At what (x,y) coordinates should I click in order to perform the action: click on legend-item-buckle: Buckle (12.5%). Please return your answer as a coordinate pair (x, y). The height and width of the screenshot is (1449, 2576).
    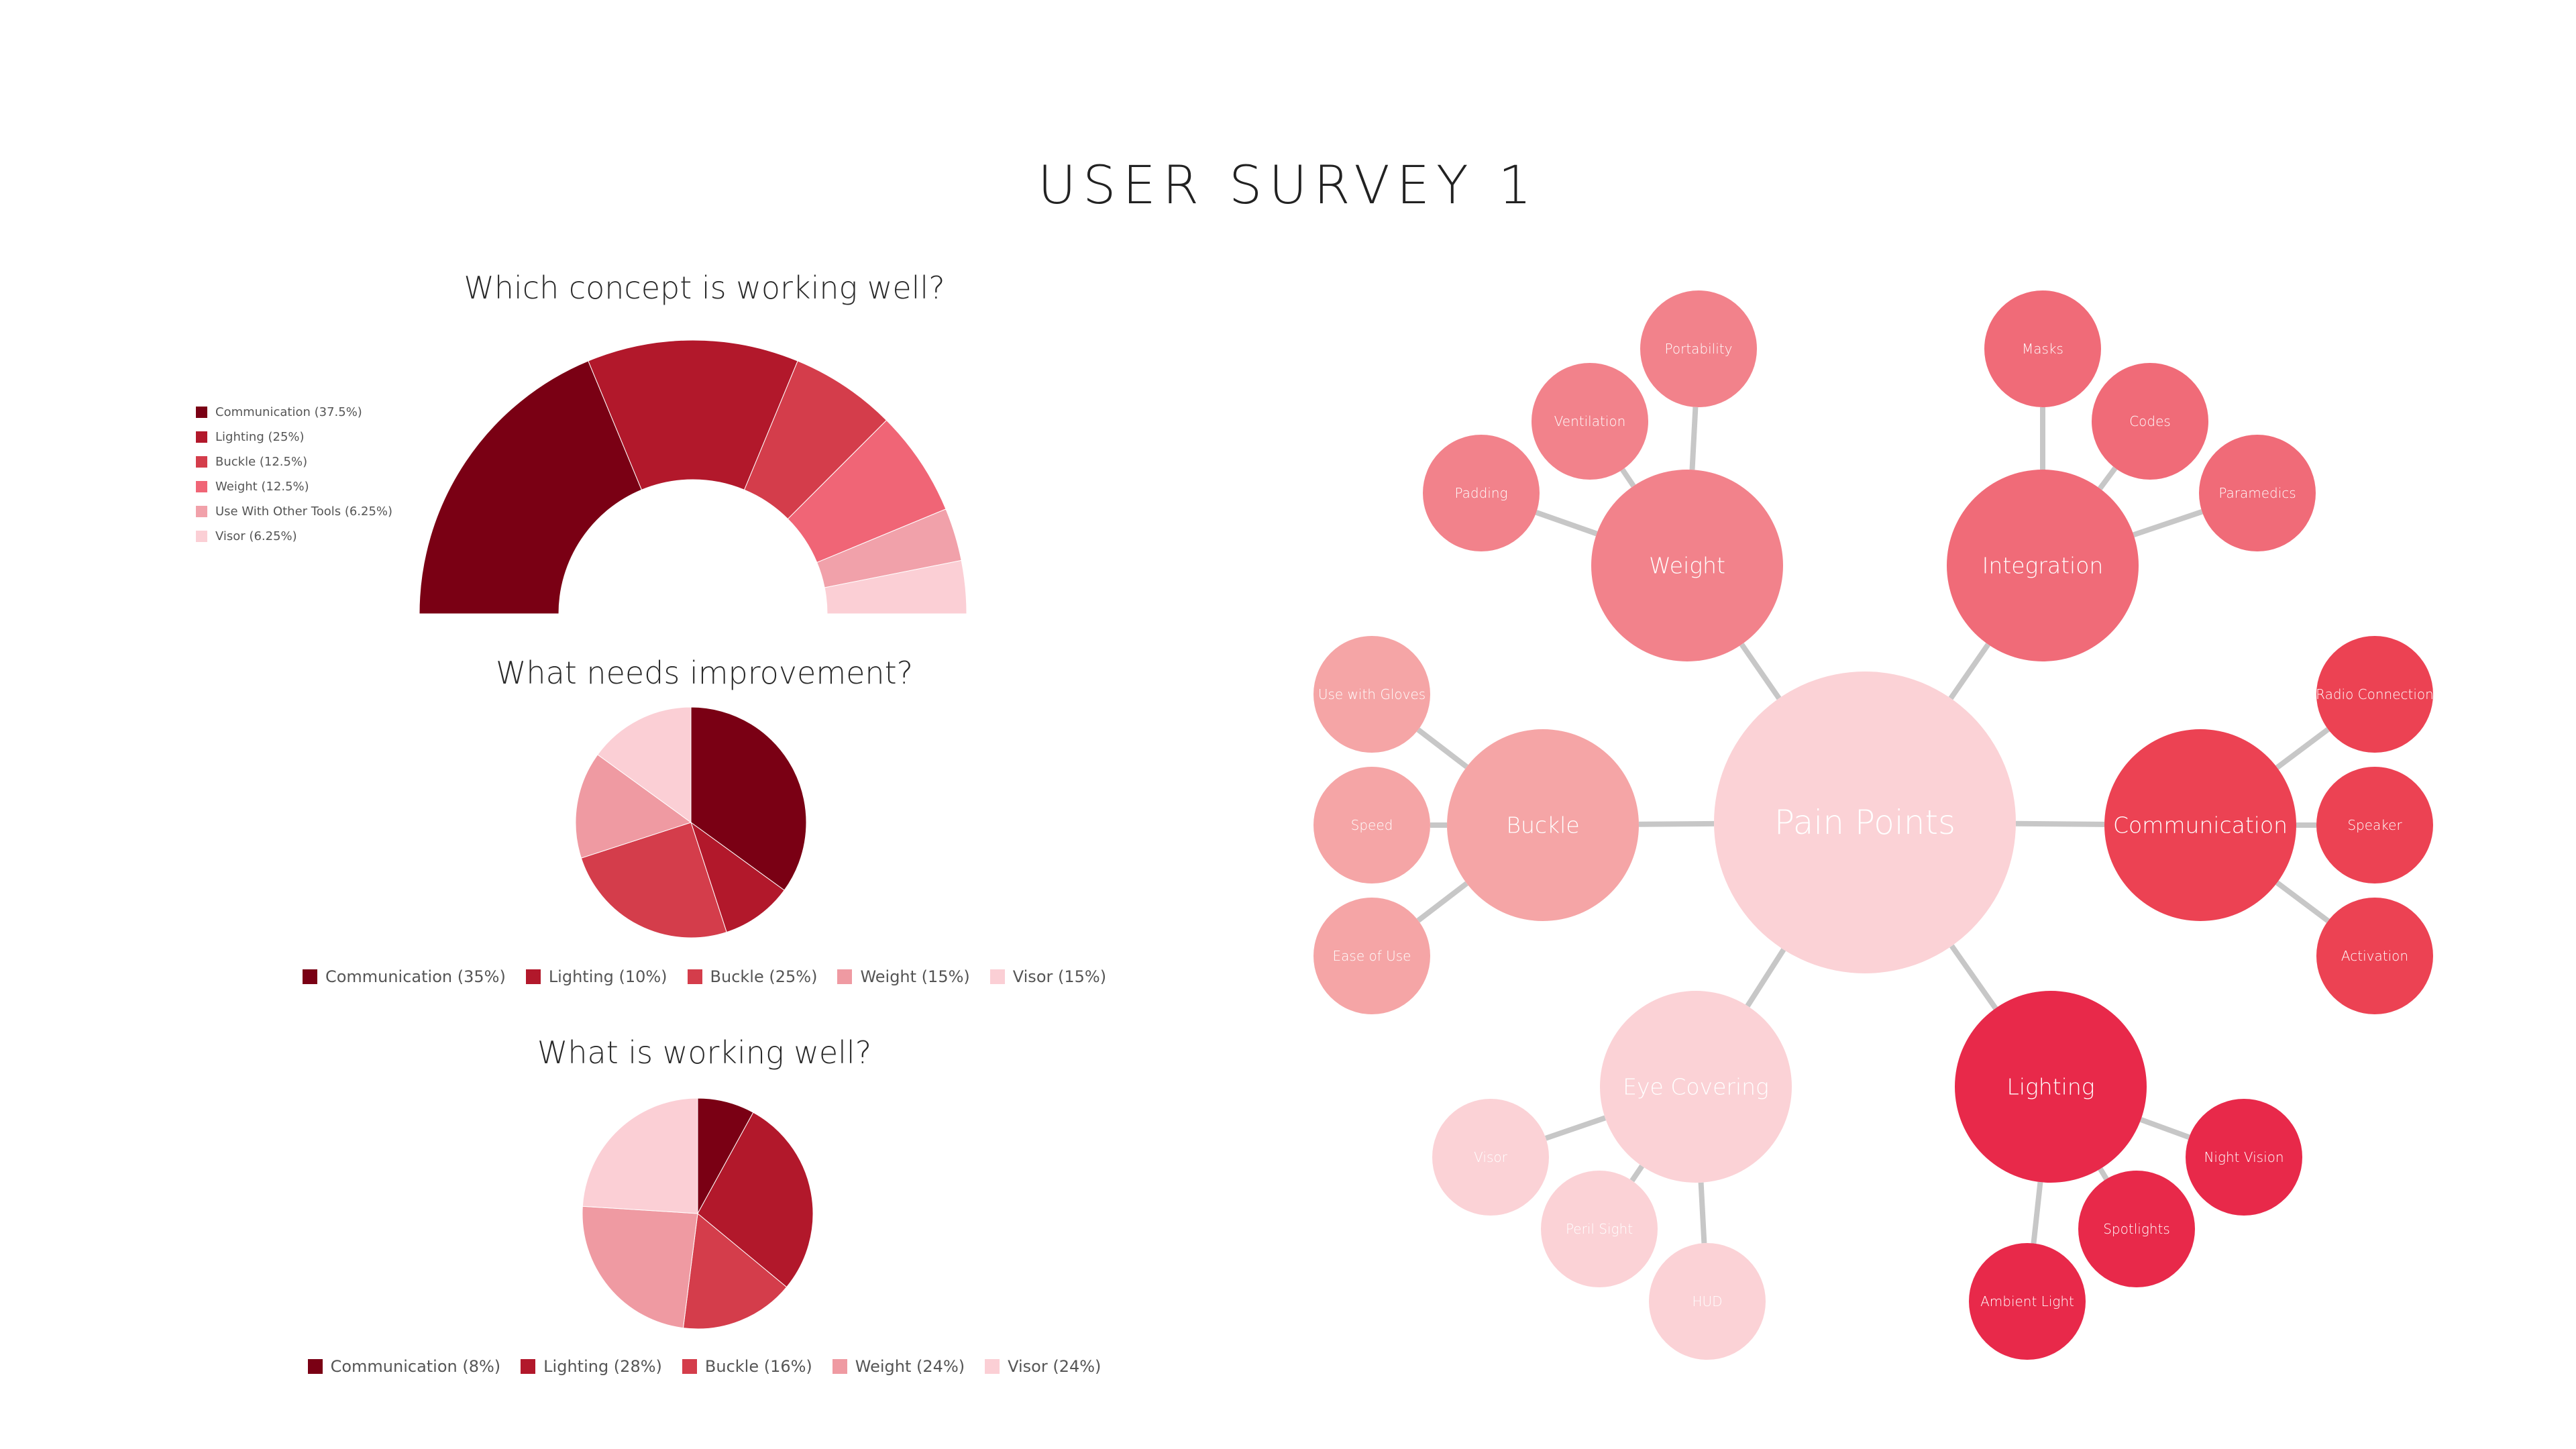
    Looking at the image, I should click on (294, 461).